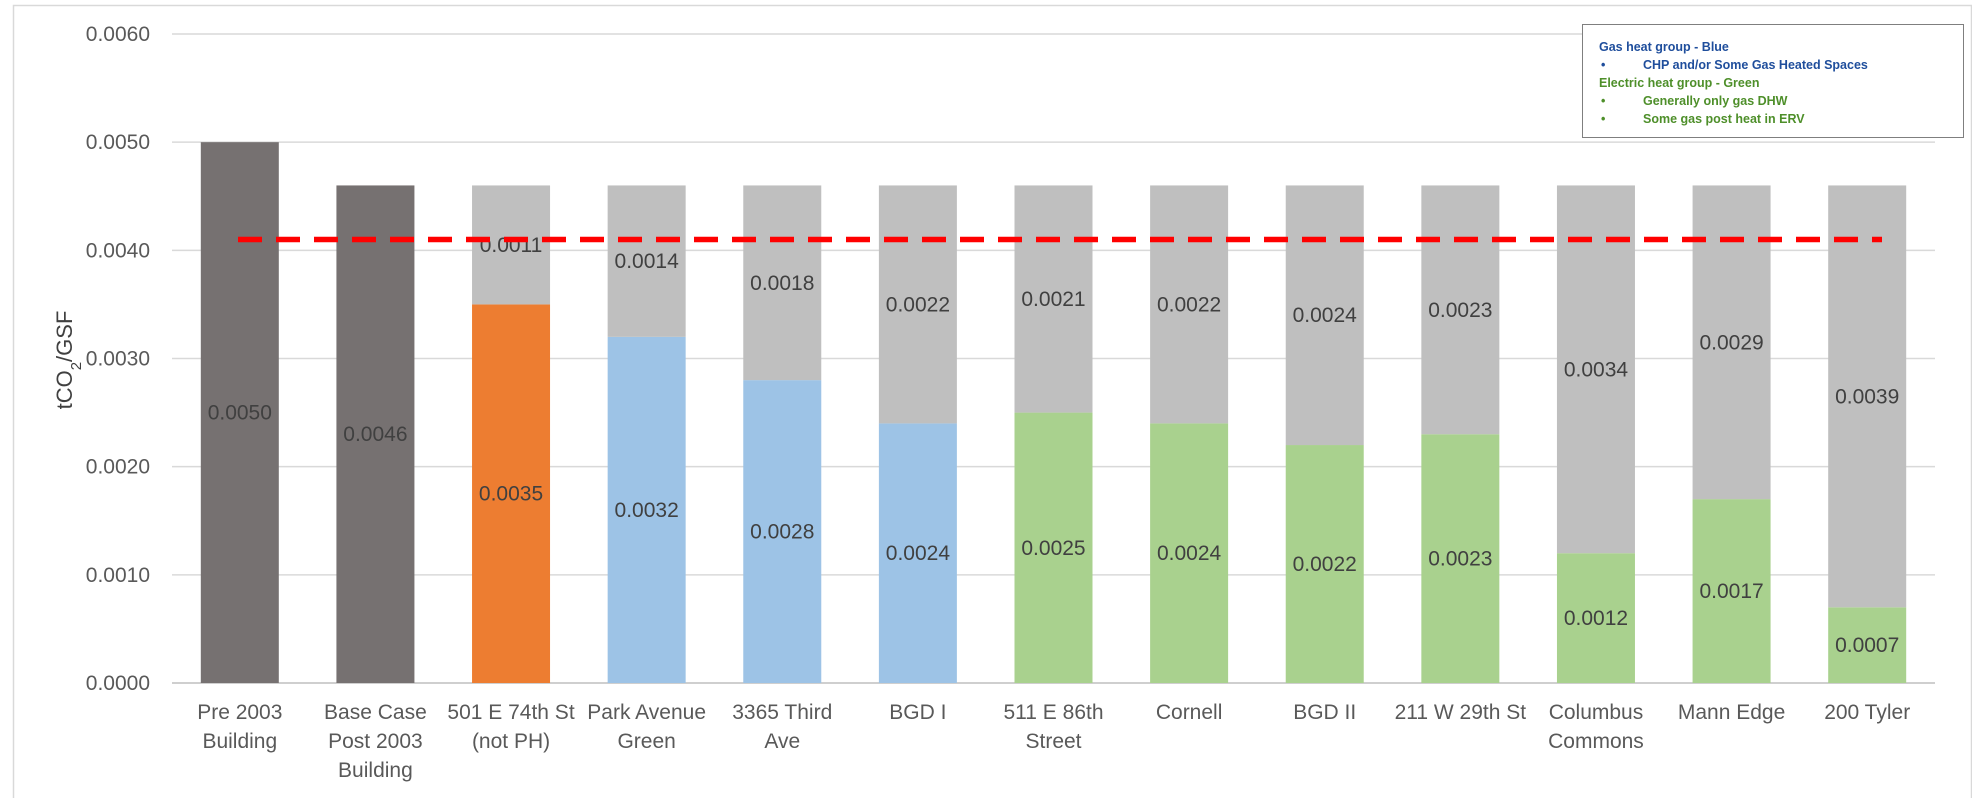  I want to click on data-label-bottom: 0.0017, so click(1731, 591).